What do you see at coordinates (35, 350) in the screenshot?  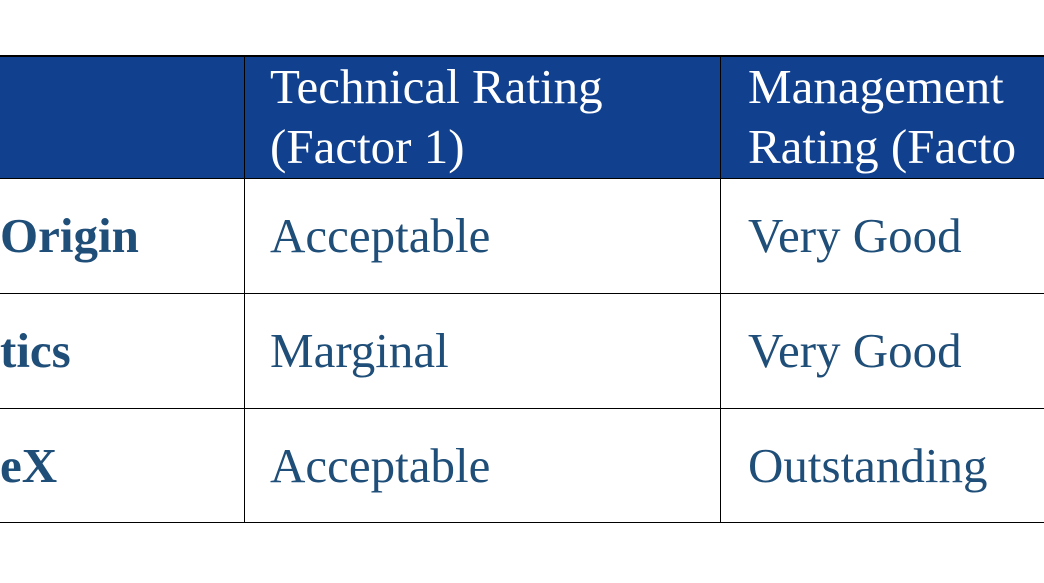 I see `row-label: tics` at bounding box center [35, 350].